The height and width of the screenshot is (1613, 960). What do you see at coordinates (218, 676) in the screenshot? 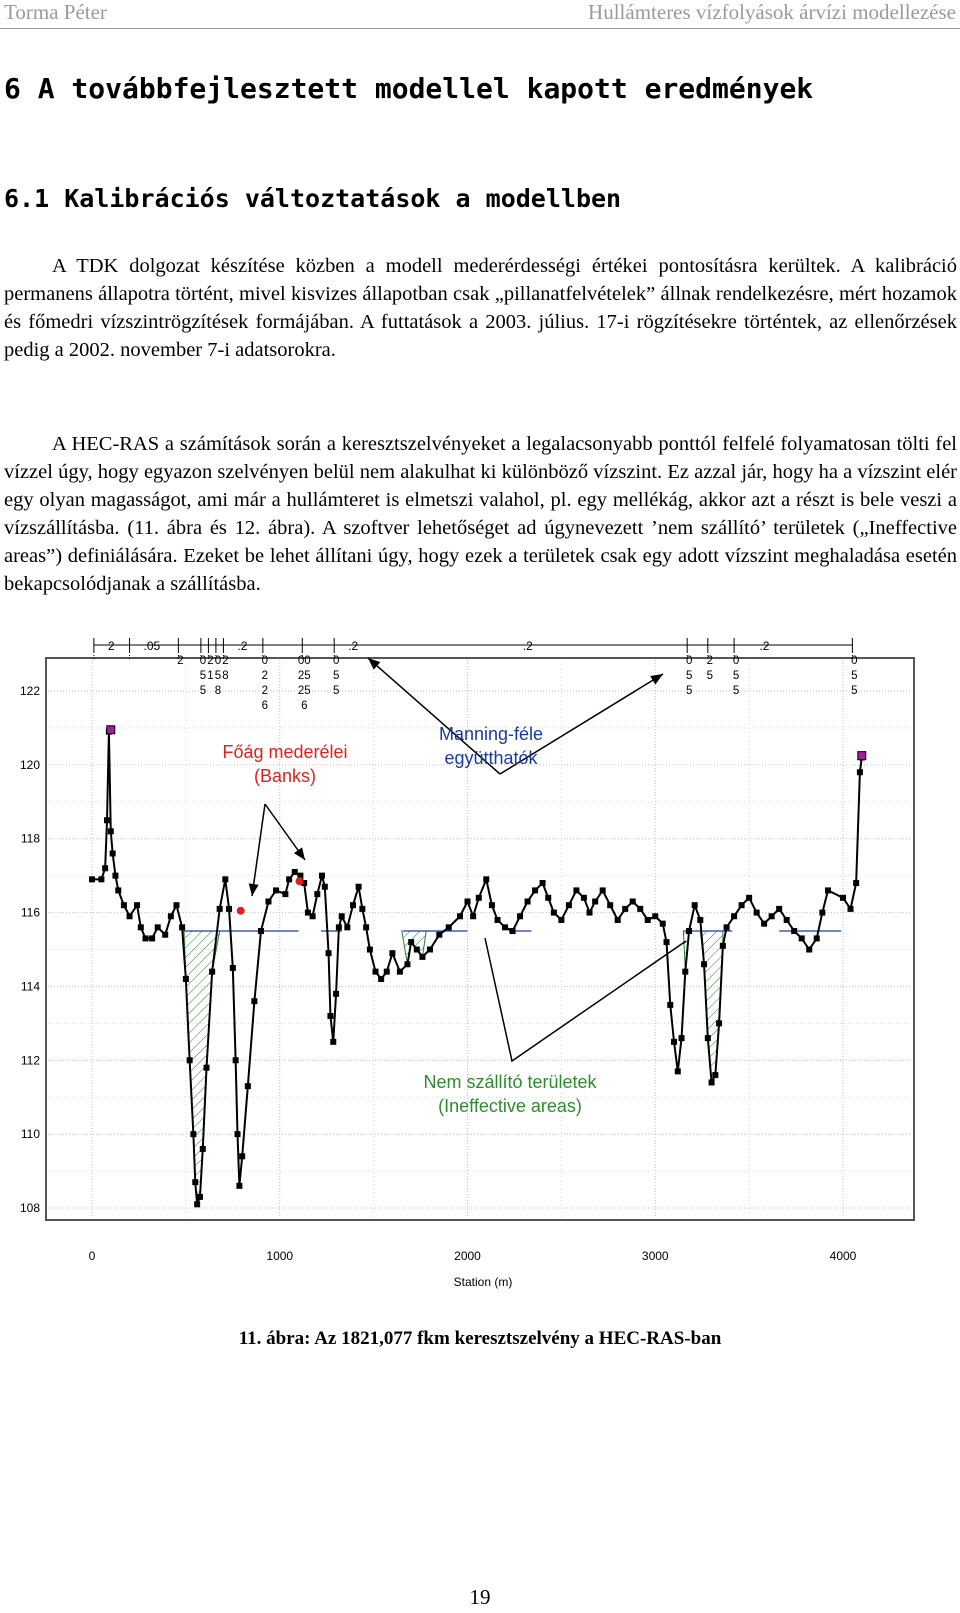
I see `manning-digit-4-2: 5` at bounding box center [218, 676].